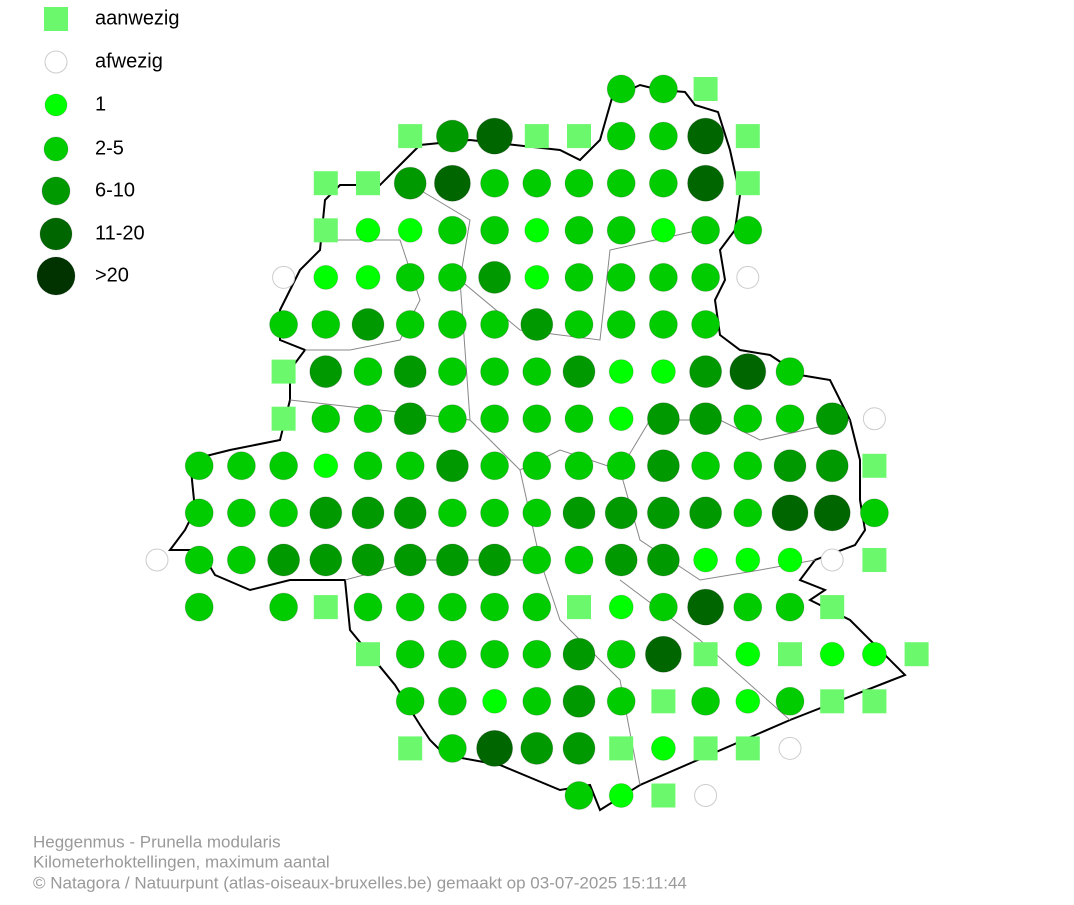  Describe the element at coordinates (109, 148) in the screenshot. I see `legend-label: 2-5` at that location.